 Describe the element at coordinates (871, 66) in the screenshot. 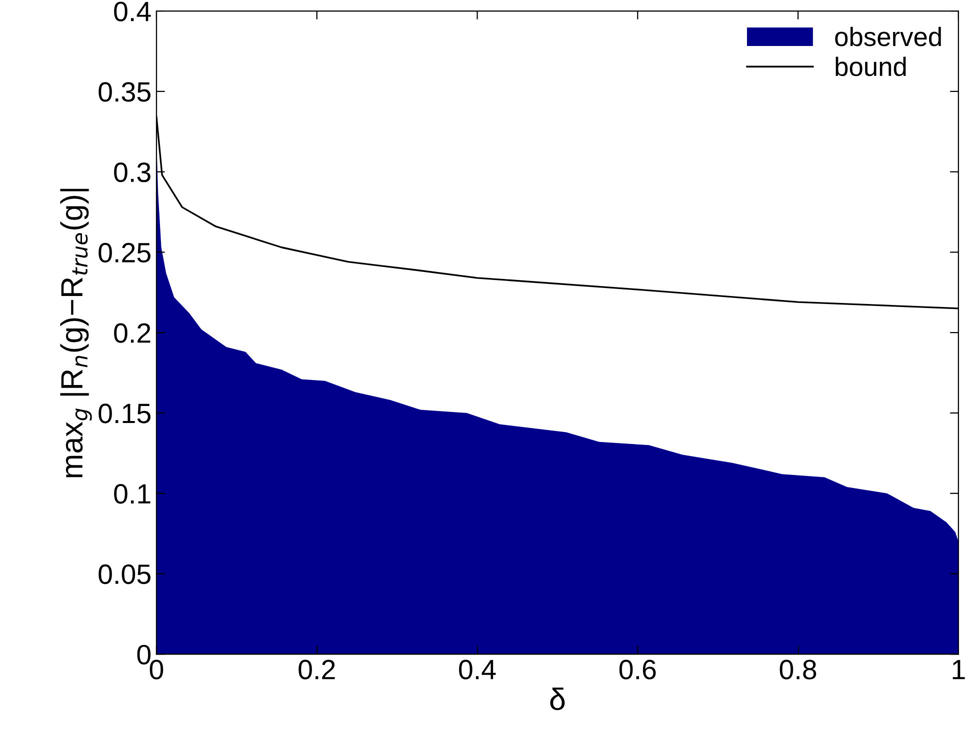

I see `legend-label: bound` at that location.